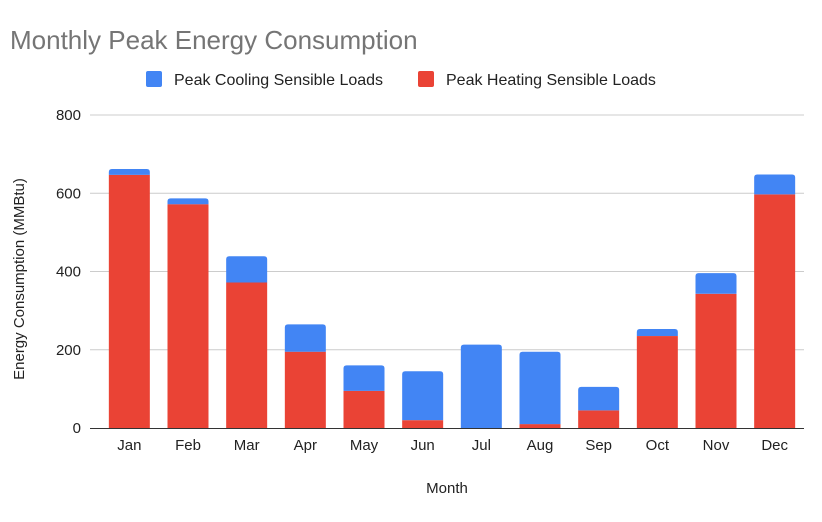 Image resolution: width=822 pixels, height=522 pixels. Describe the element at coordinates (188, 445) in the screenshot. I see `x-tick-label: Feb` at that location.